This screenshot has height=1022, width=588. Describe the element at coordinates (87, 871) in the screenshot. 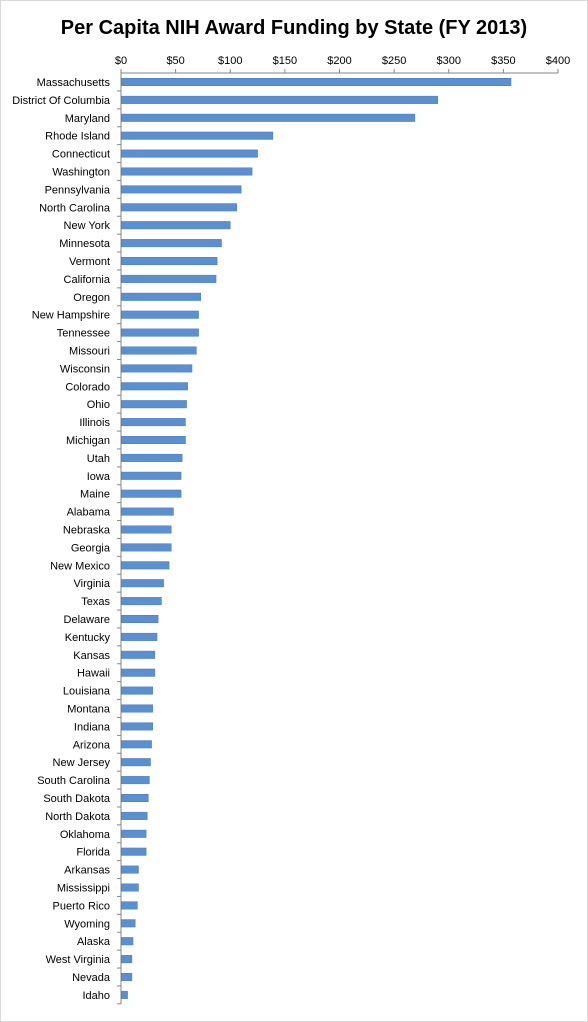

I see `category-label: Arkansas` at that location.